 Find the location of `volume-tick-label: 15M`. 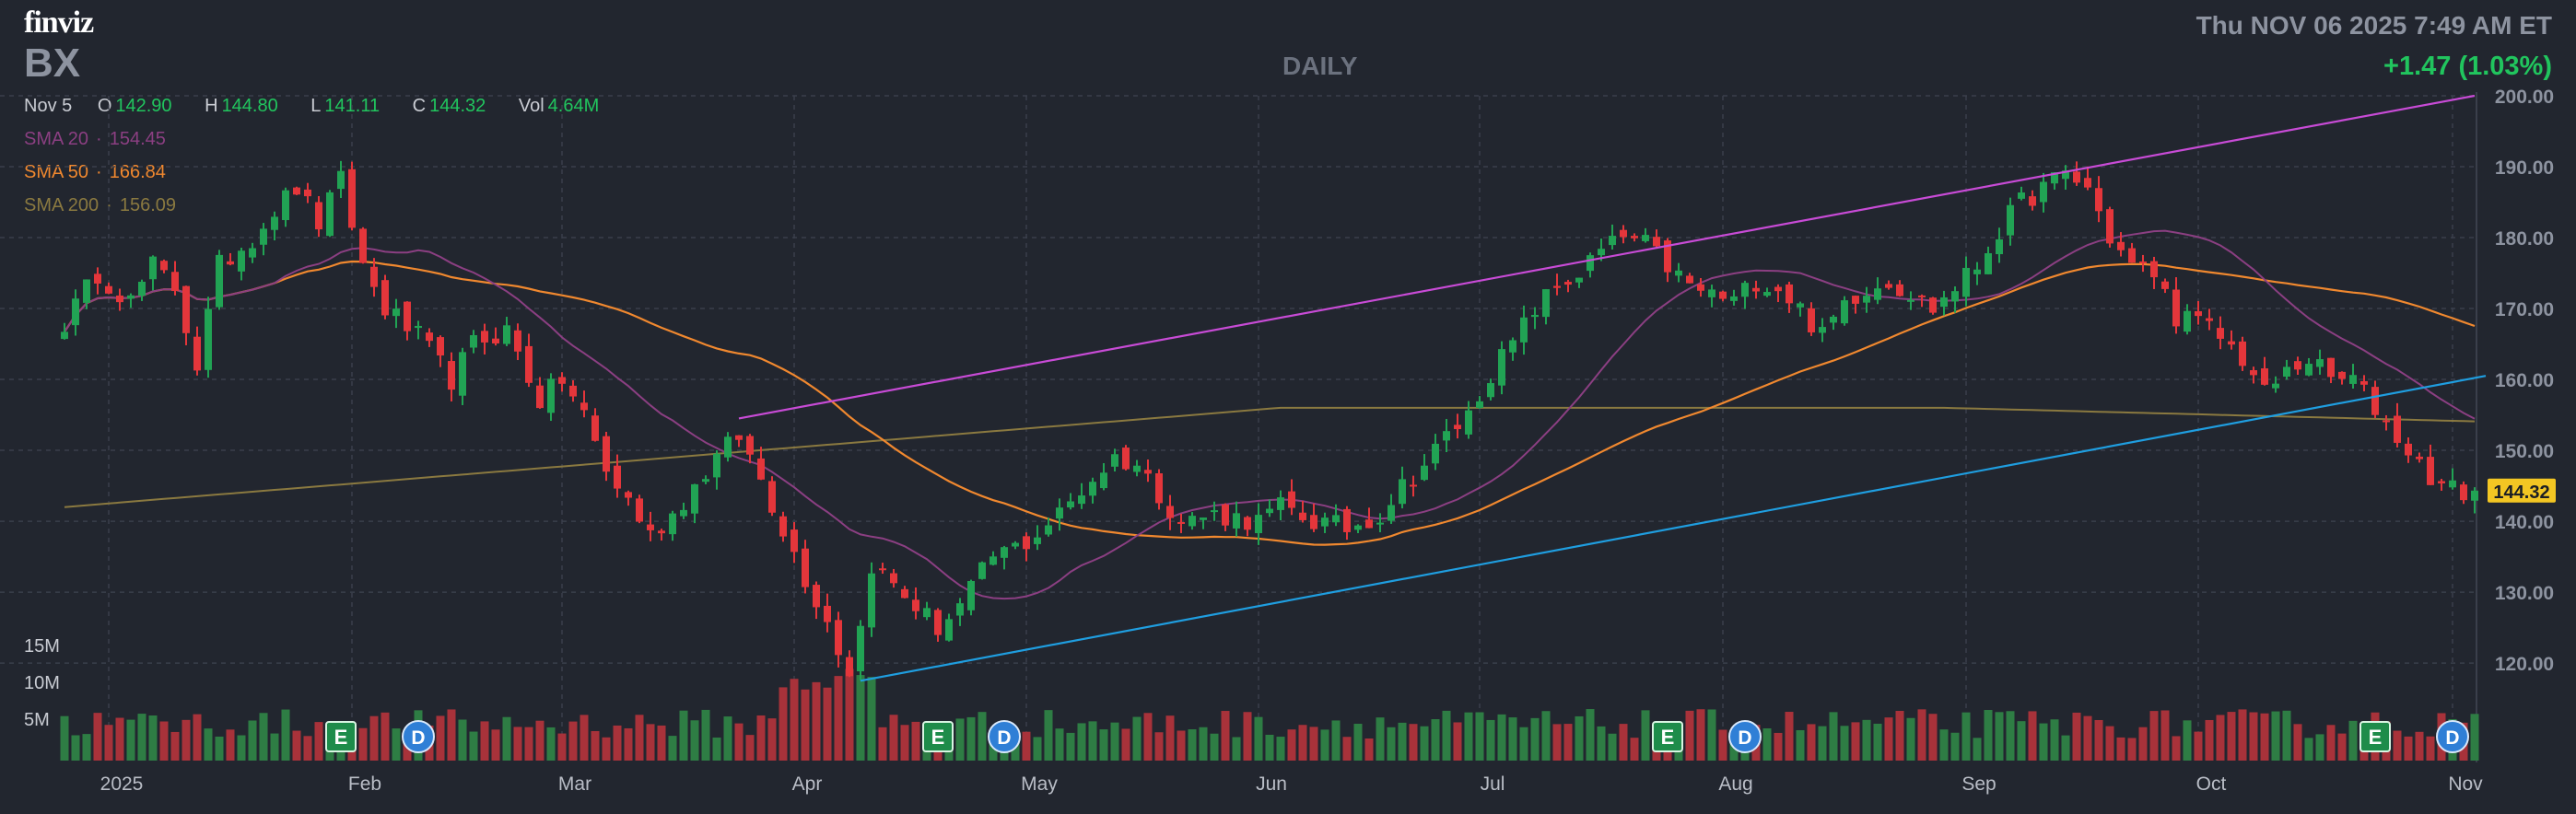

volume-tick-label: 15M is located at coordinates (42, 646).